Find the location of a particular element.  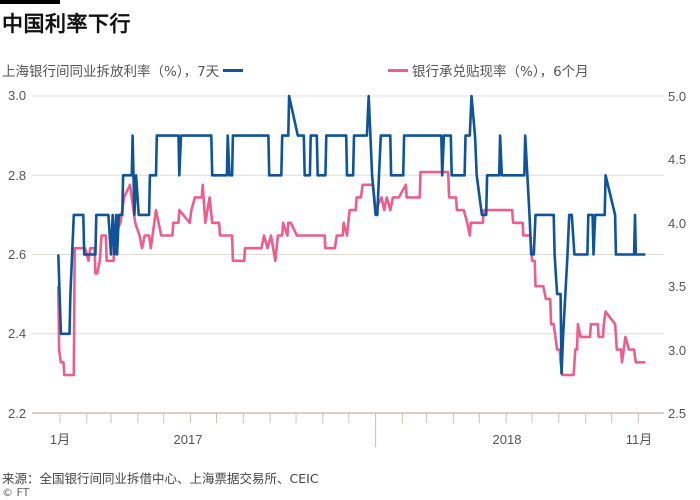

y-axis-right-labels: 5.0 4.5 4.0 3.5 3.0 2.5 is located at coordinates (677, 255).